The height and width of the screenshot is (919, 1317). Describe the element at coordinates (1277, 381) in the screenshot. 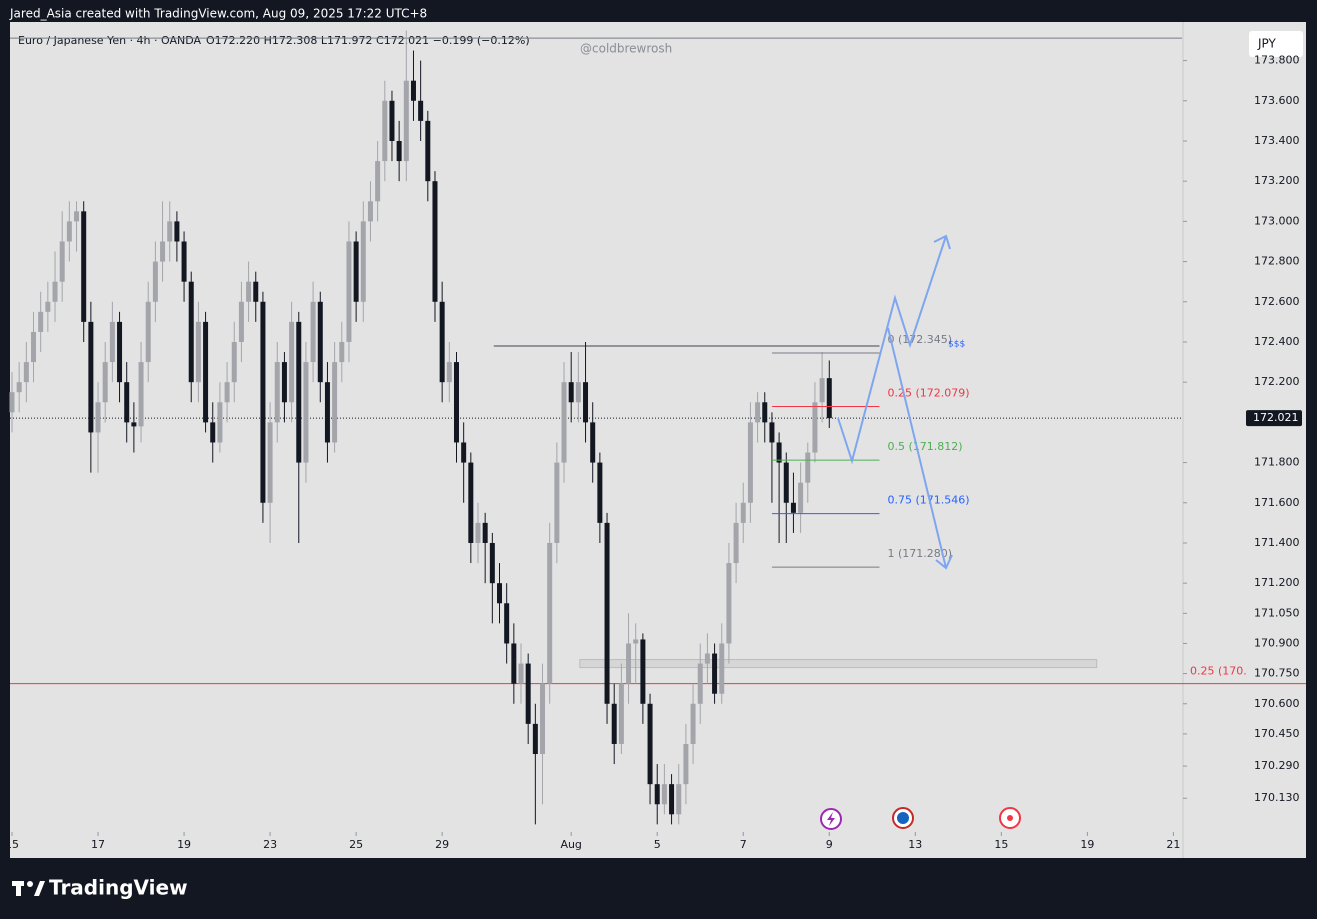

I see `y-tick-label: 172.200` at that location.